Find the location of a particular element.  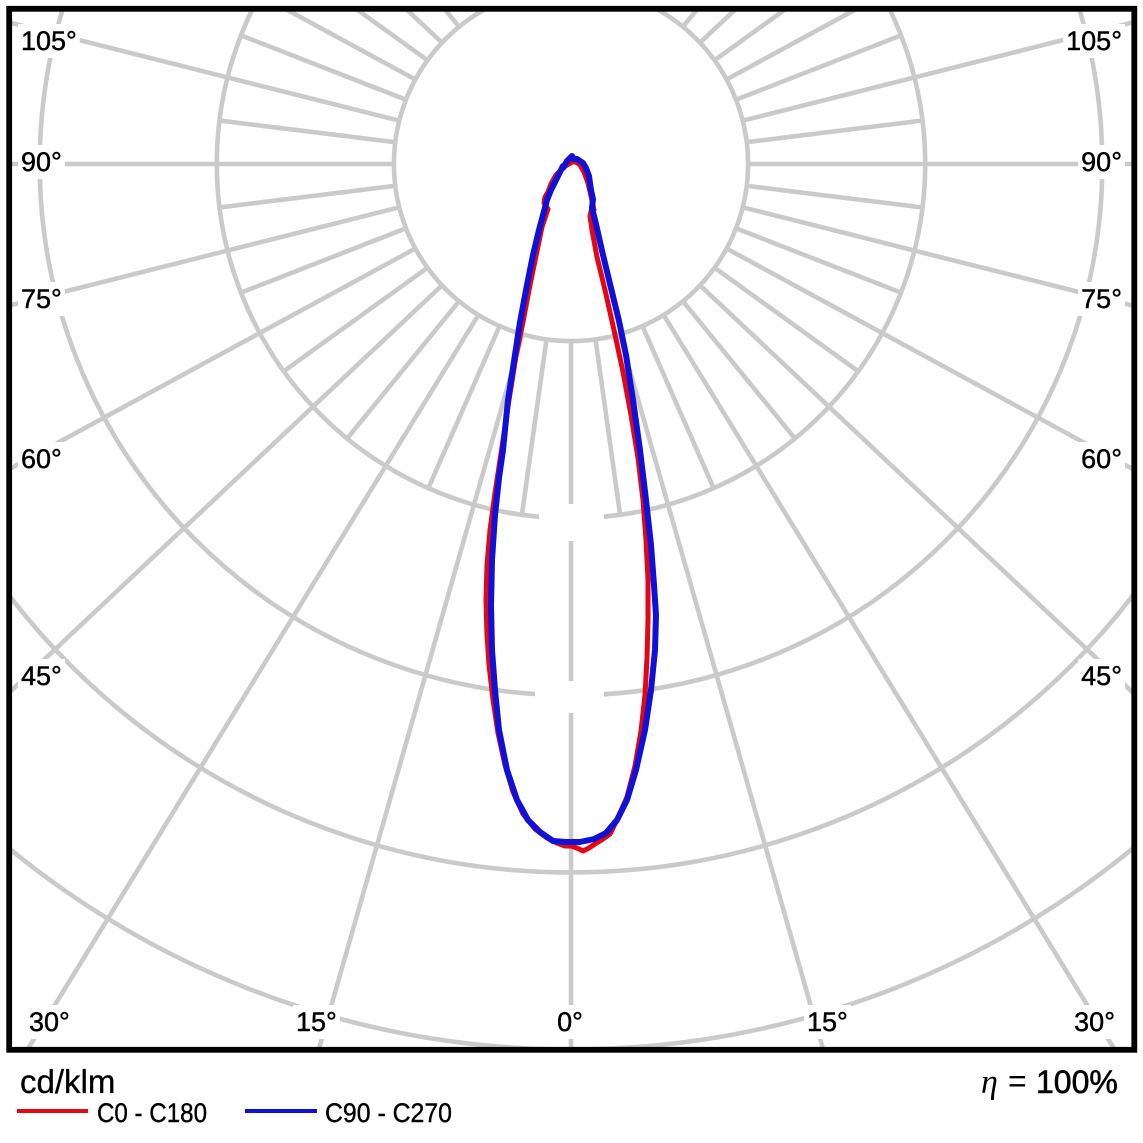

svg-text: 100% is located at coordinates (1077, 1082).